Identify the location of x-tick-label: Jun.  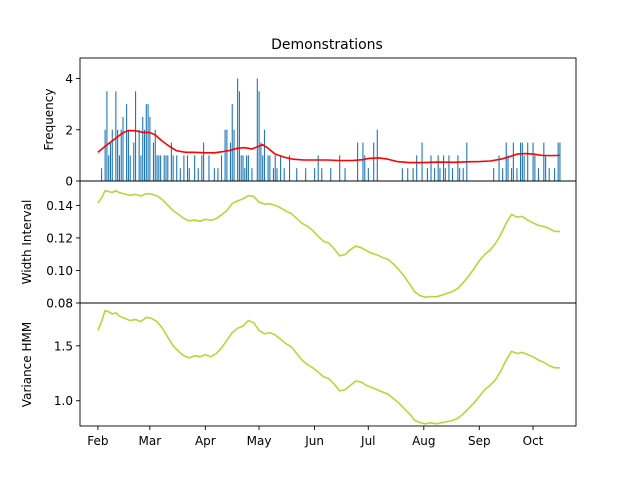
(314, 441).